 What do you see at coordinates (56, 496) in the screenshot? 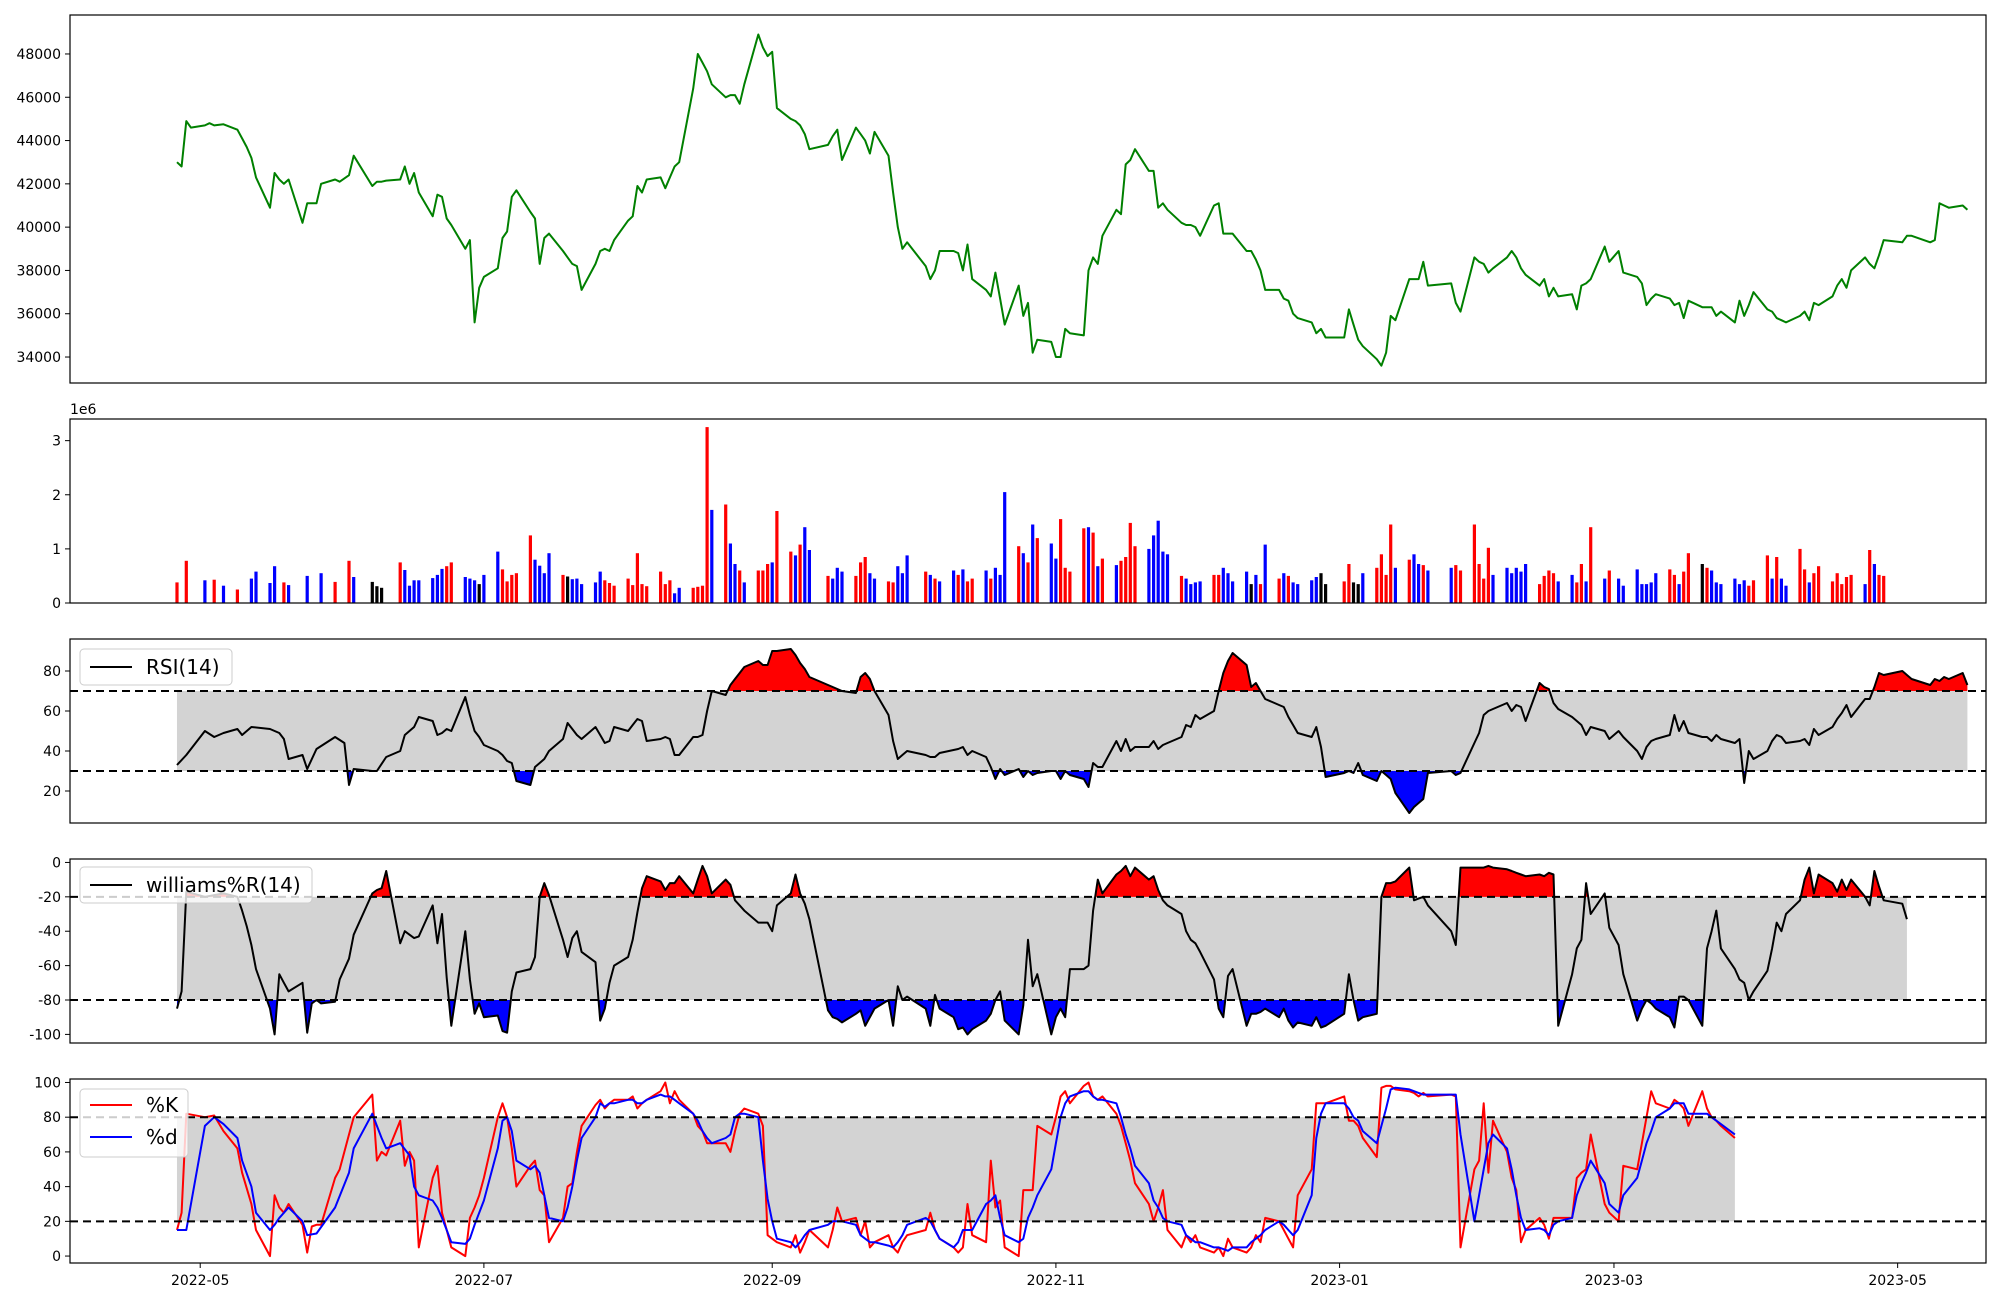
I see `volume-ytick-label: 2` at bounding box center [56, 496].